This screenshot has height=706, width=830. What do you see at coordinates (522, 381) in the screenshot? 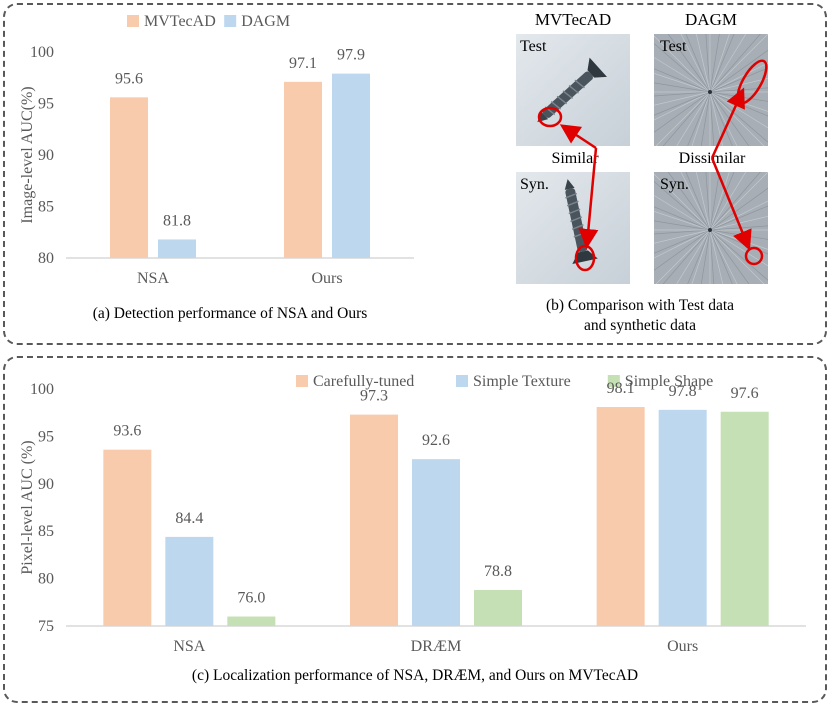
I see `legend-label: Simple Texture` at bounding box center [522, 381].